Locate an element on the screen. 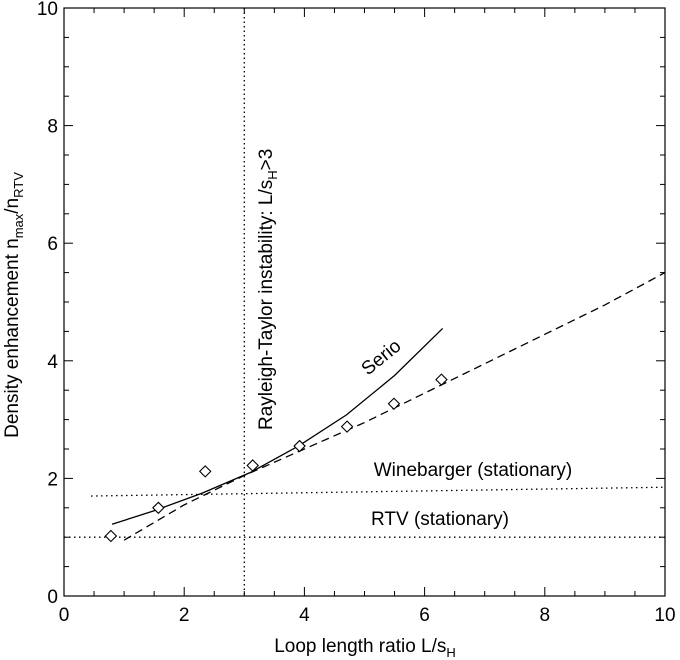  series-line-winebarger-stationary is located at coordinates (378, 491).